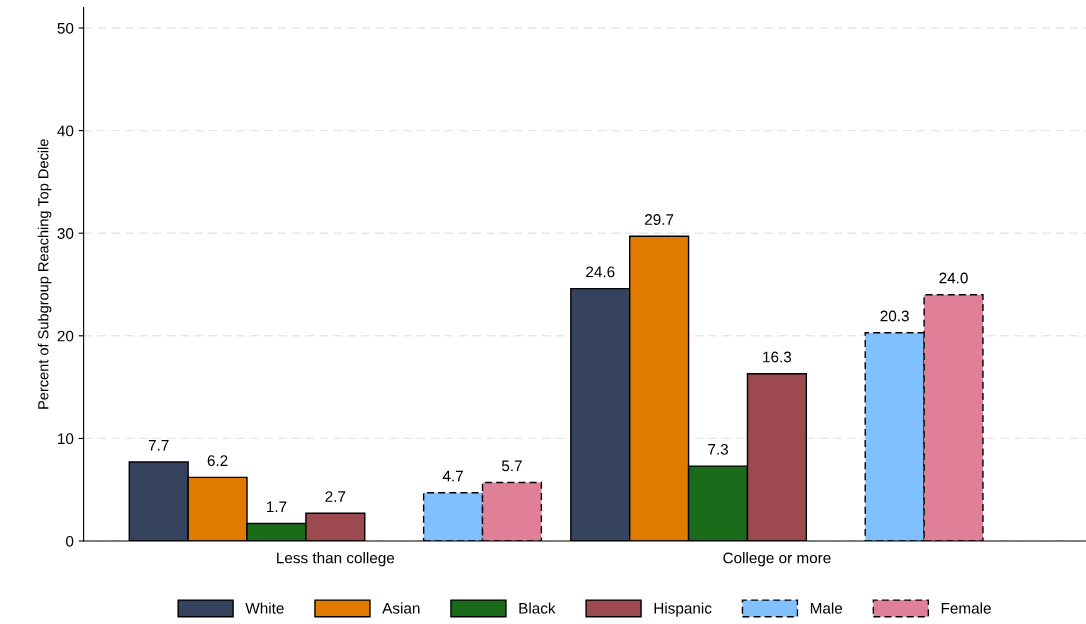 This screenshot has width=1086, height=624. What do you see at coordinates (718, 449) in the screenshot?
I see `data-label: 7.3` at bounding box center [718, 449].